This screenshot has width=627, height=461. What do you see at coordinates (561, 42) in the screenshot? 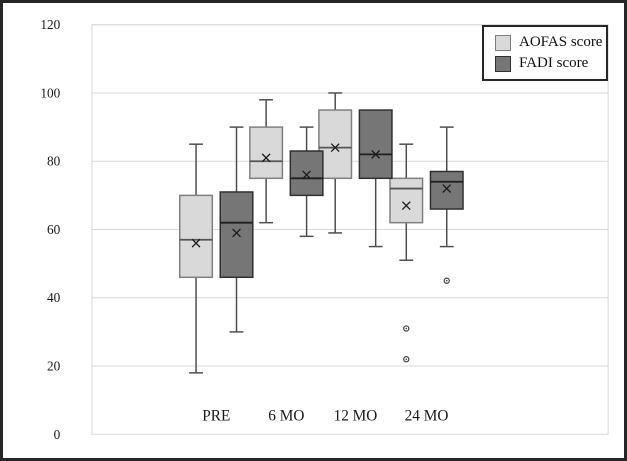
I see `legend-label-aofas: AOFAS score` at bounding box center [561, 42].